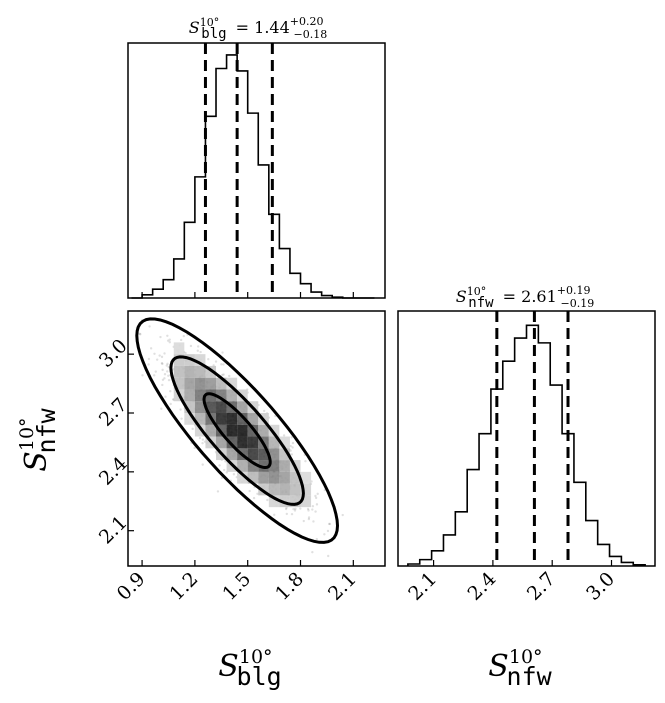 This screenshot has height=703, width=665. I want to click on blg-histogram-panel, so click(256, 170).